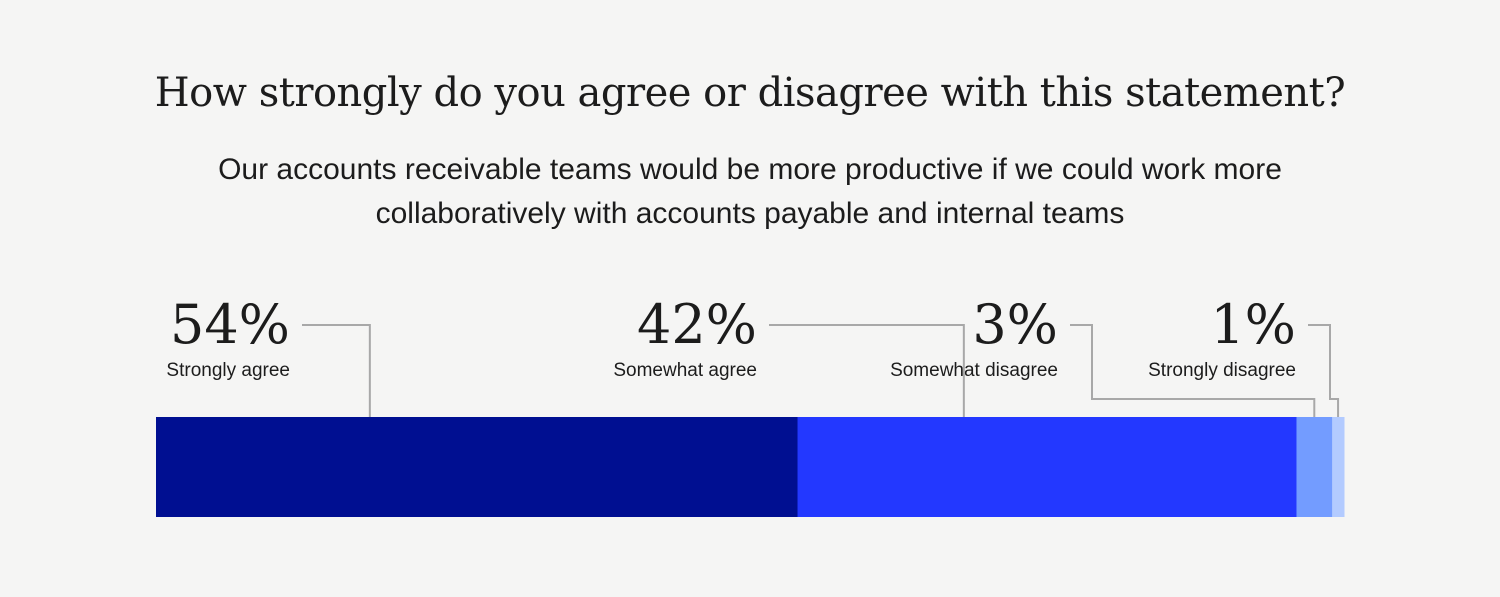 This screenshot has height=597, width=1500. Describe the element at coordinates (1253, 324) in the screenshot. I see `value-label-strongly-disagree: 1%` at that location.